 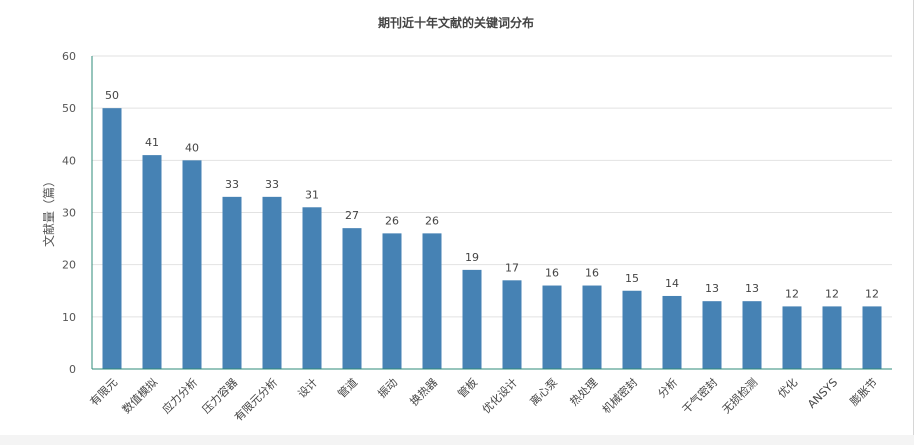 I want to click on x-tick-label: 管板, so click(x=467, y=387).